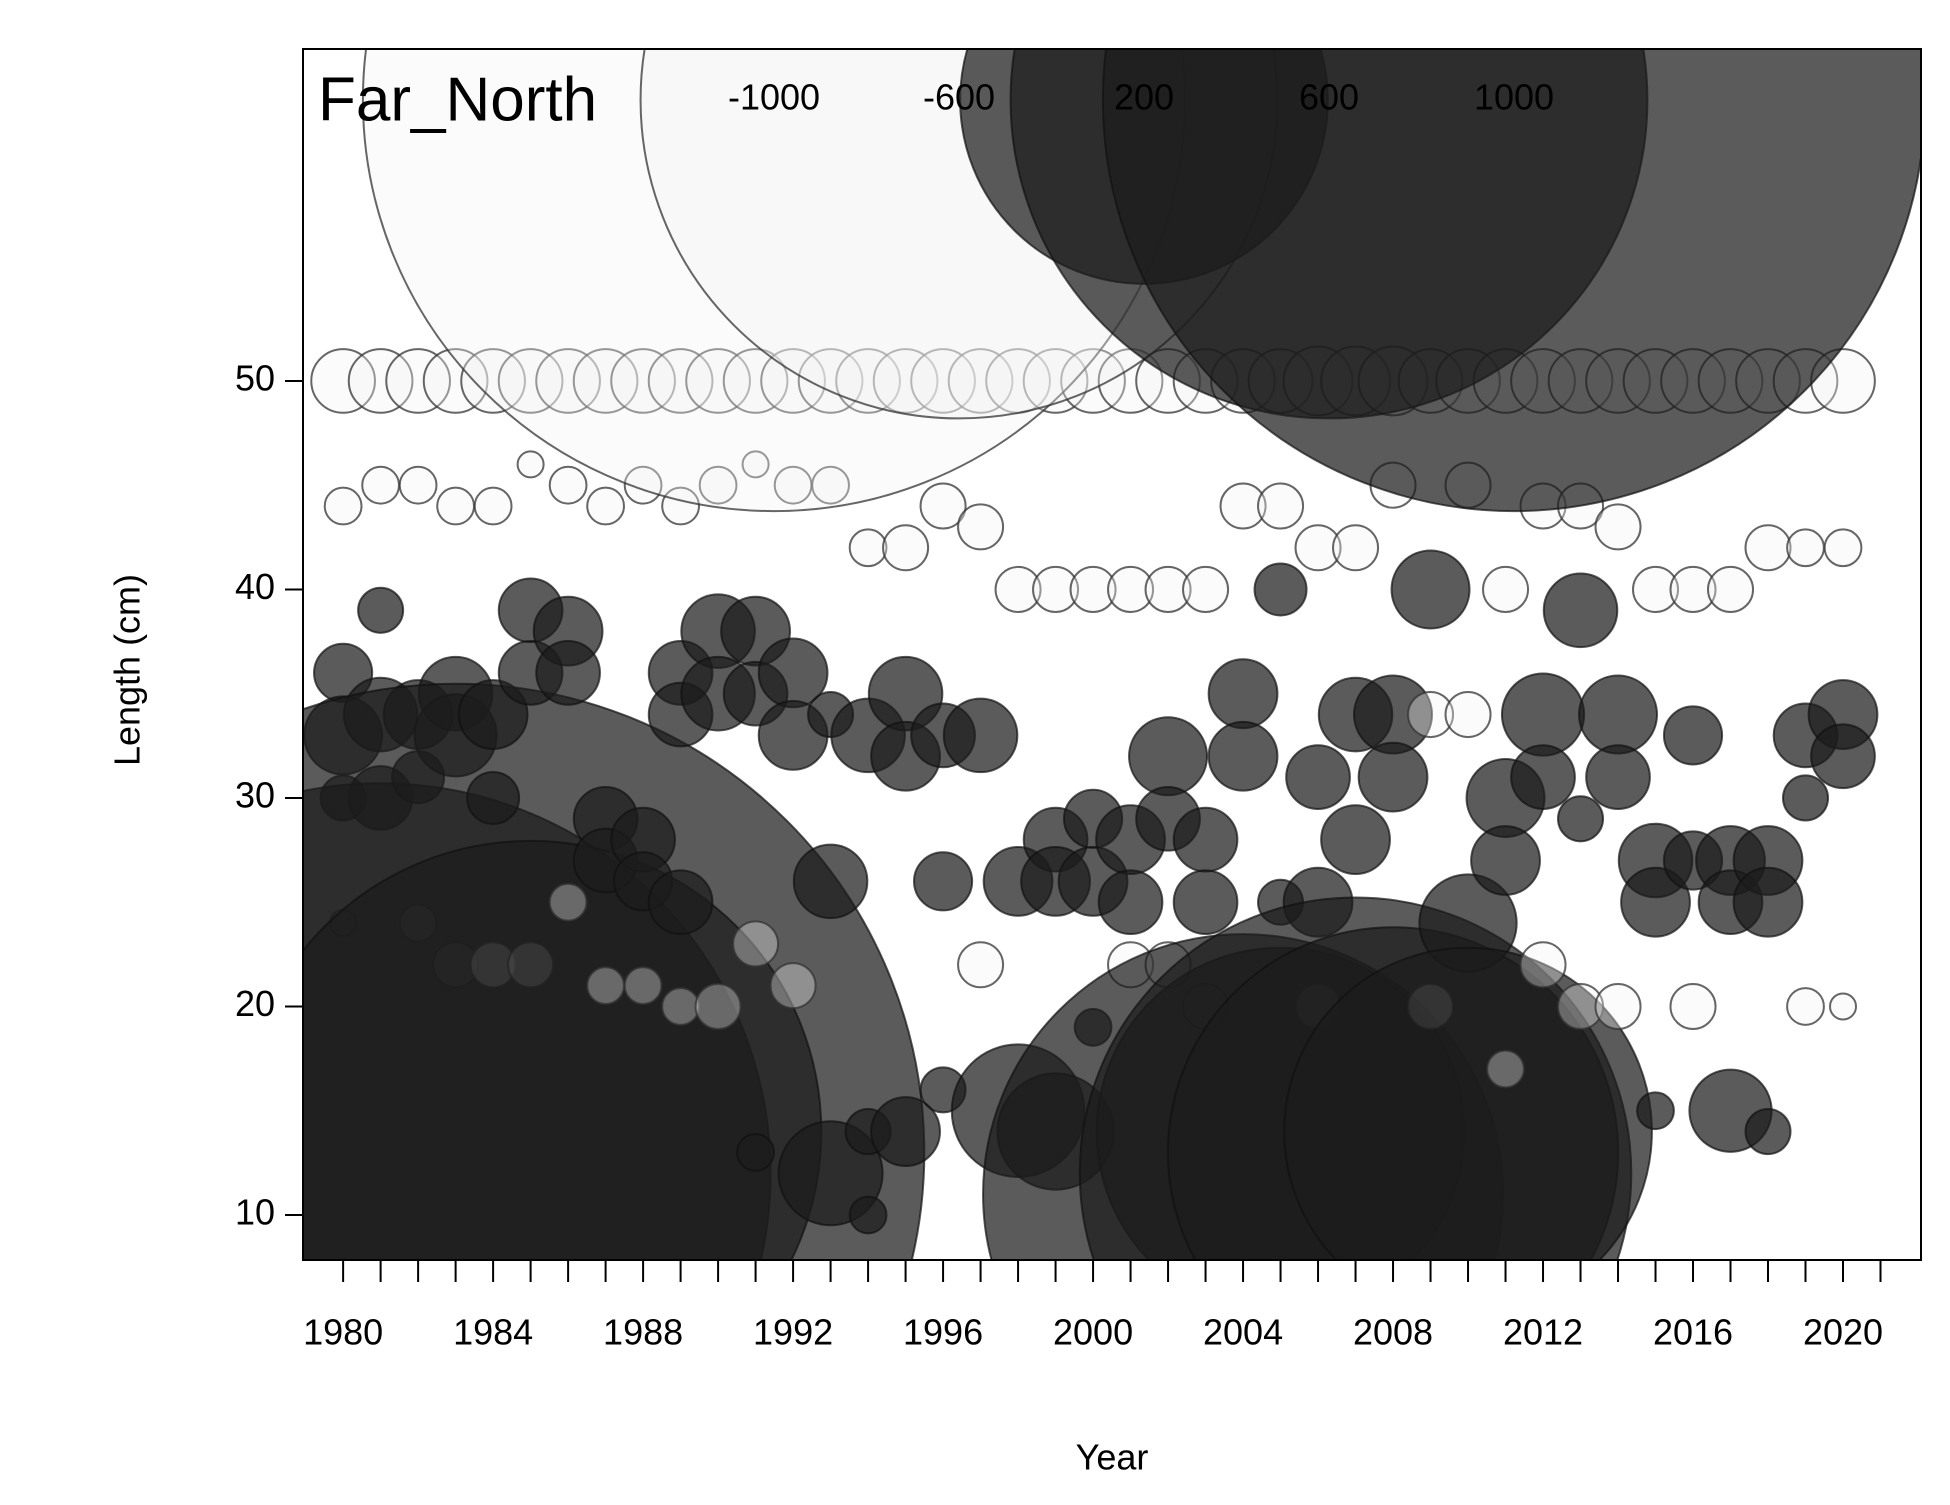 Image resolution: width=1950 pixels, height=1505 pixels. What do you see at coordinates (457, 99) in the screenshot?
I see `chart-title: Far_North` at bounding box center [457, 99].